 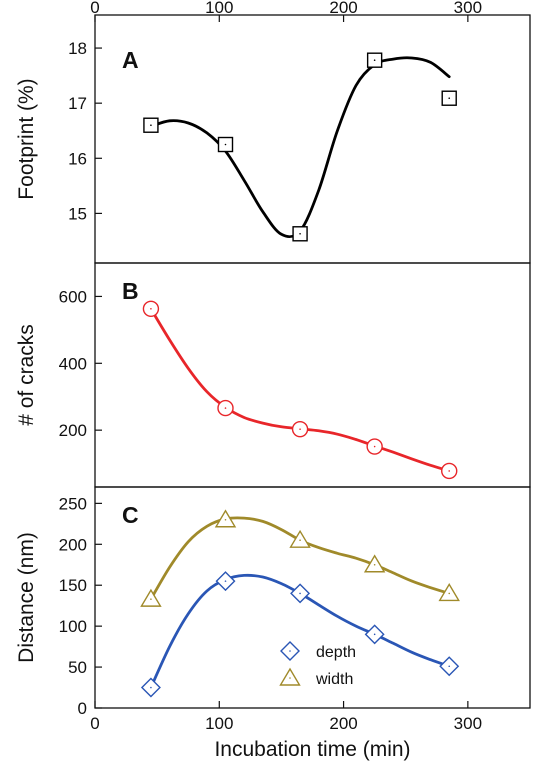 I want to click on panel-label: C, so click(x=130, y=515).